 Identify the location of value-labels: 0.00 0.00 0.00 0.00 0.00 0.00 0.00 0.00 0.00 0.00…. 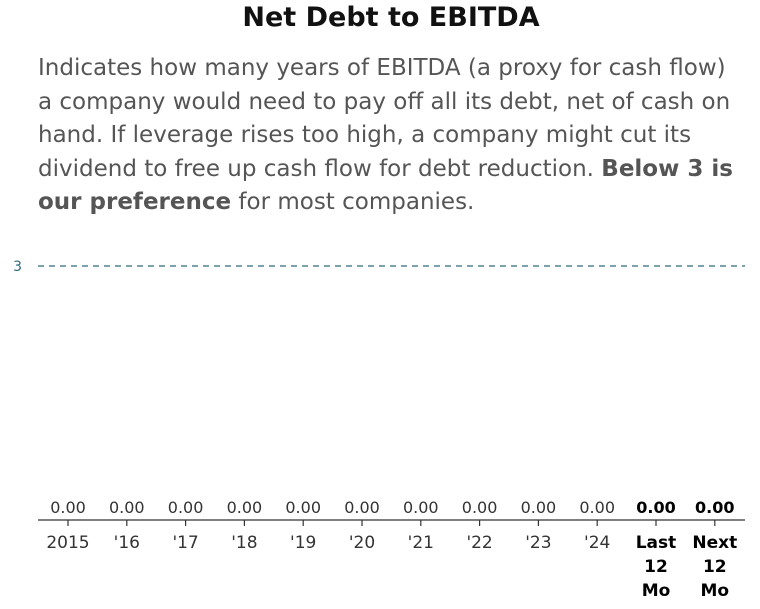
(392, 507).